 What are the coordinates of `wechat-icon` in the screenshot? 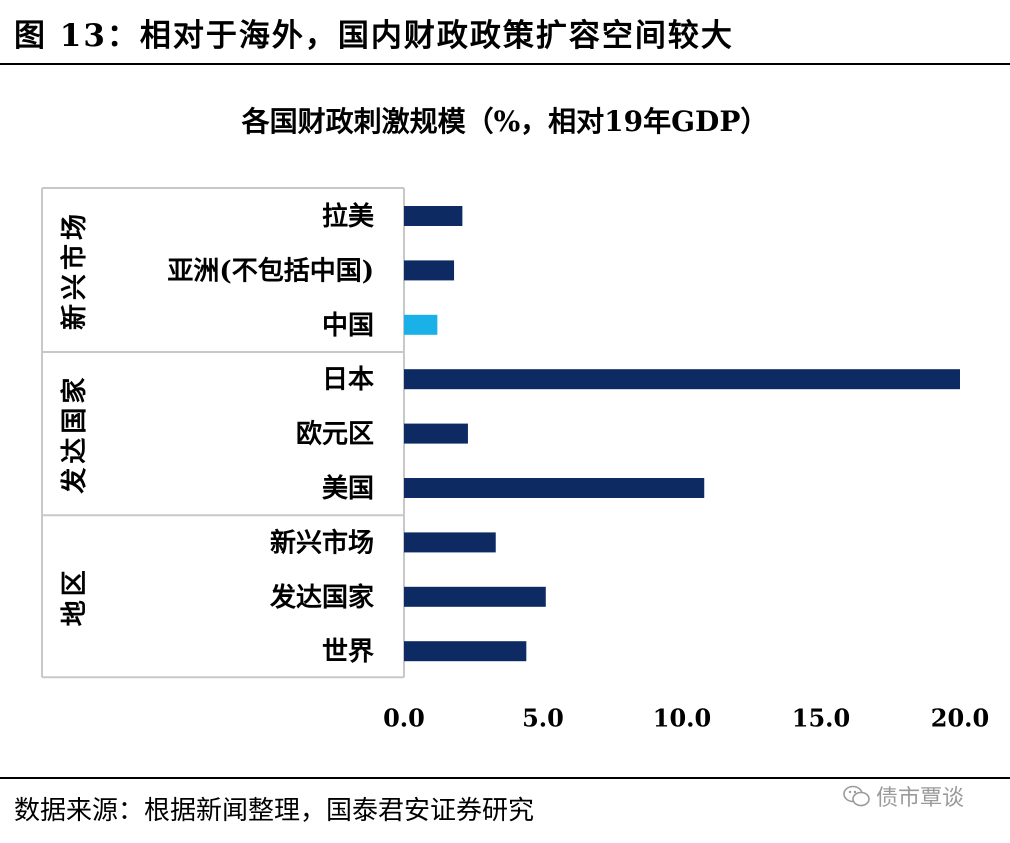 It's located at (857, 799).